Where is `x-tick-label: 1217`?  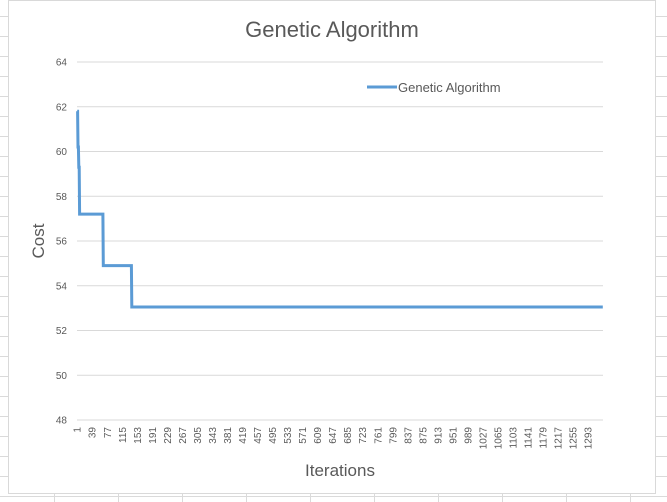
x-tick-label: 1217 is located at coordinates (559, 438).